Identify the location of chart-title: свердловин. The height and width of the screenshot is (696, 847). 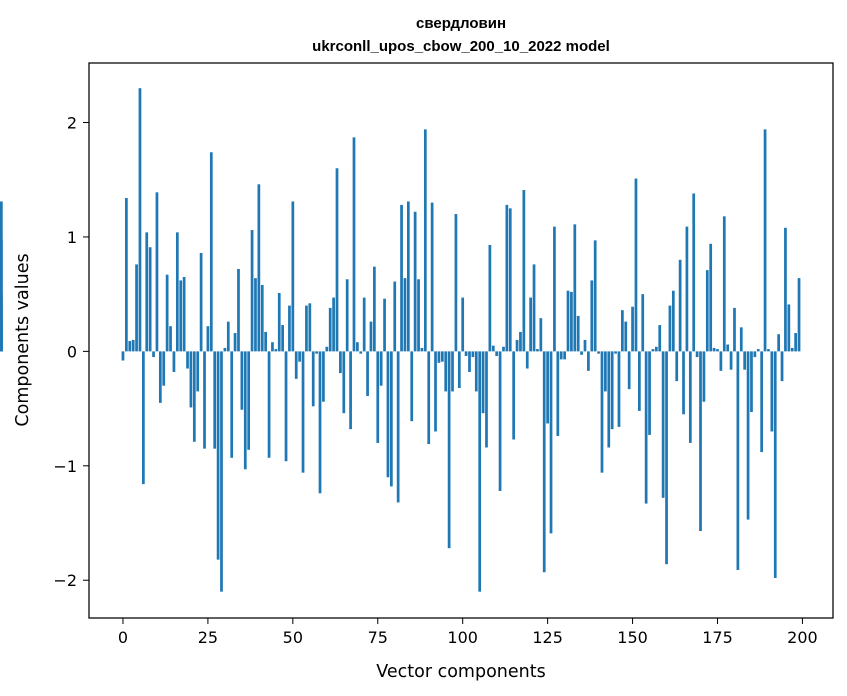
(461, 23).